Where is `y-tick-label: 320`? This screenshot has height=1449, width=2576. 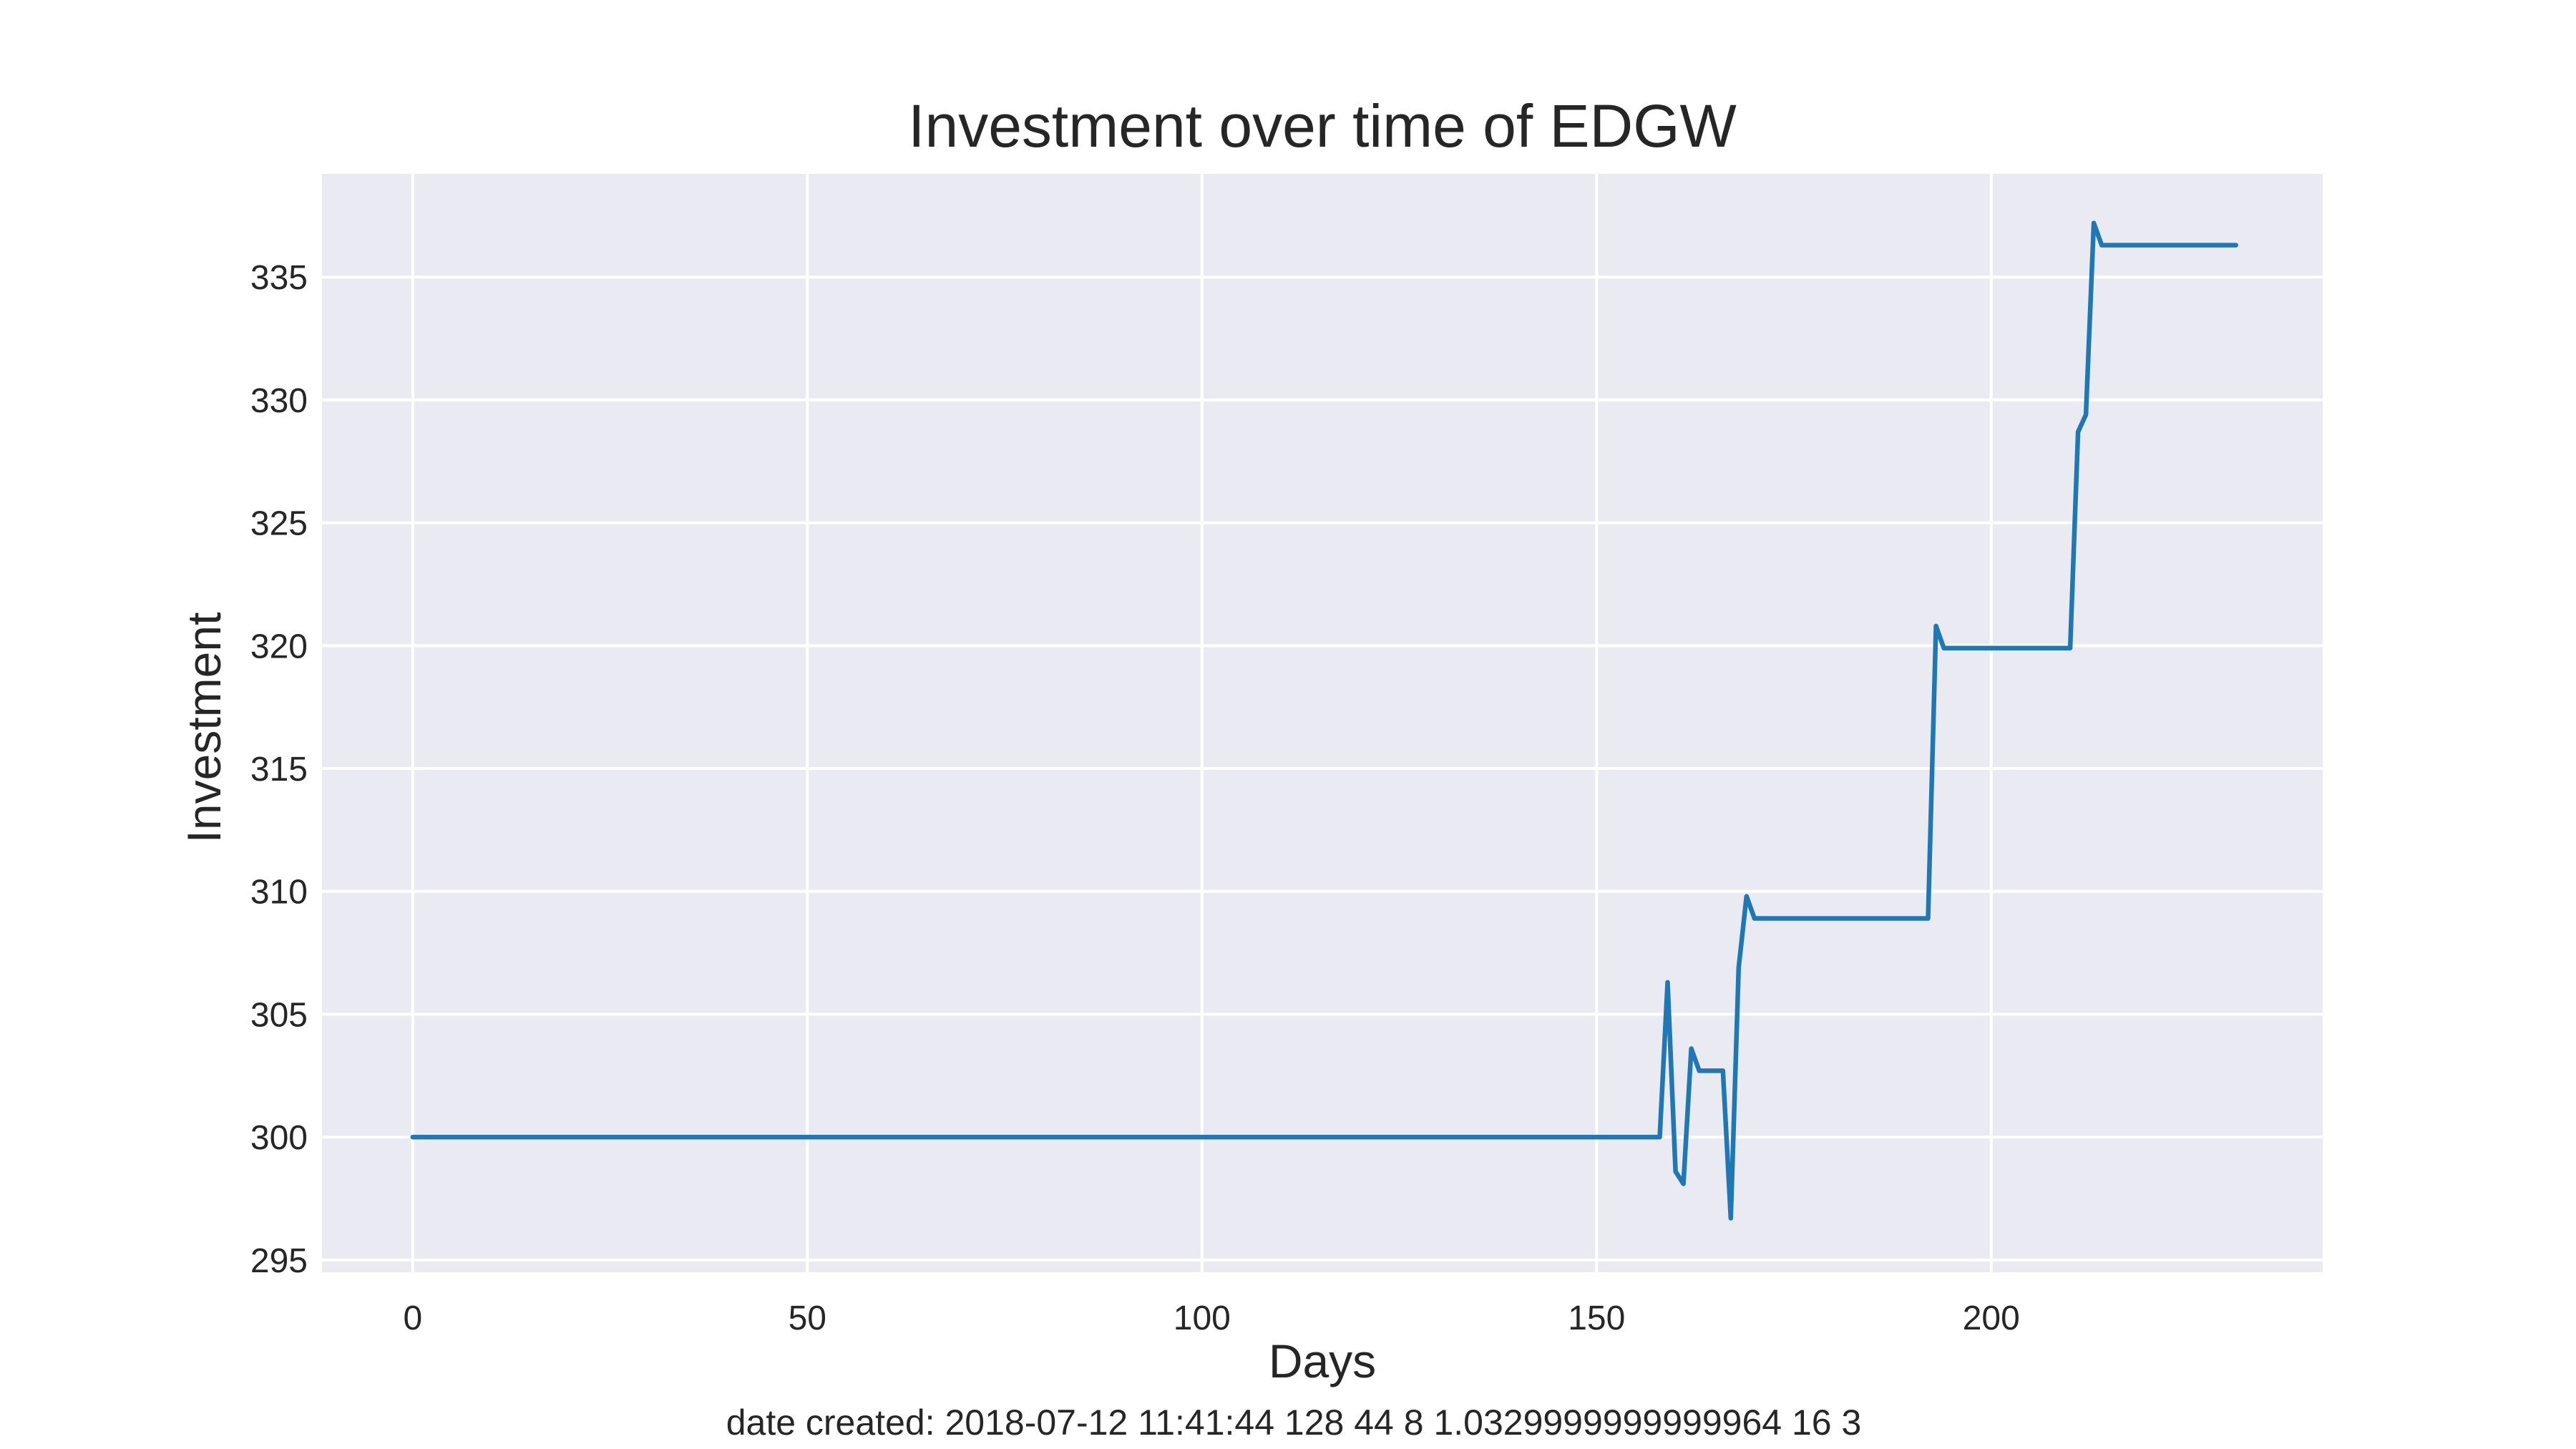 y-tick-label: 320 is located at coordinates (279, 646).